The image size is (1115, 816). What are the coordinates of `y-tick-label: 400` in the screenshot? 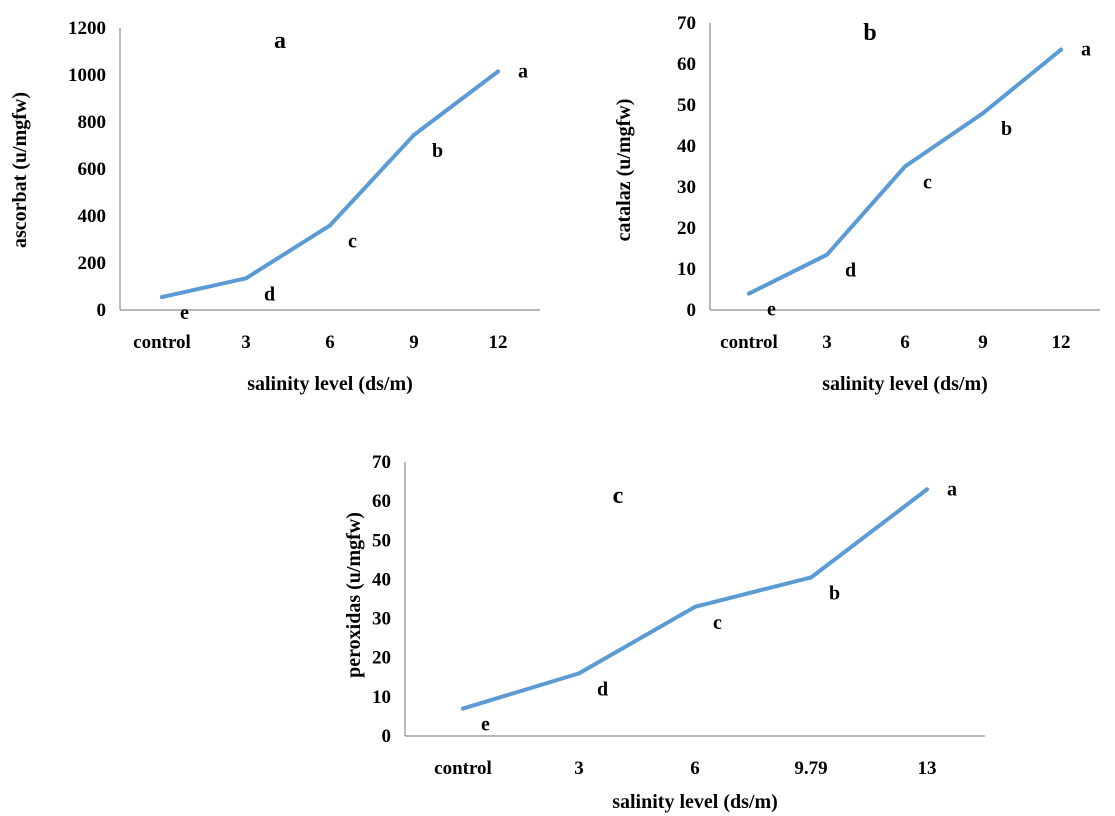 It's located at (92, 216).